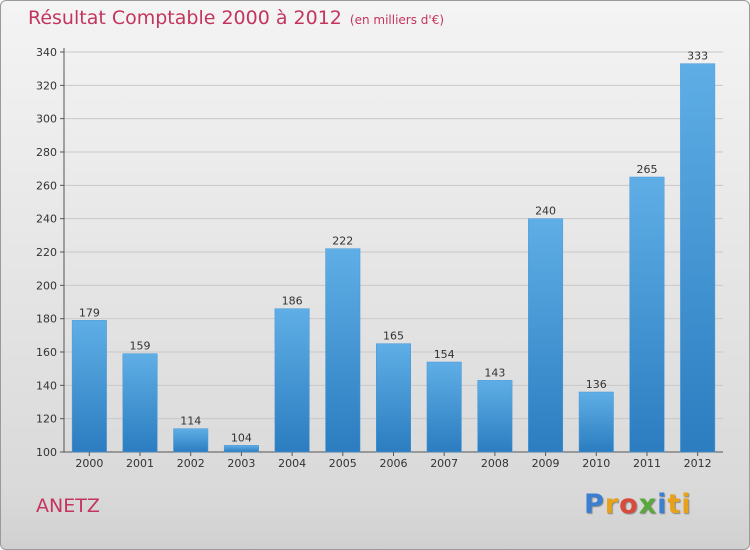 The height and width of the screenshot is (550, 750). I want to click on x-tick-label: 2001, so click(140, 463).